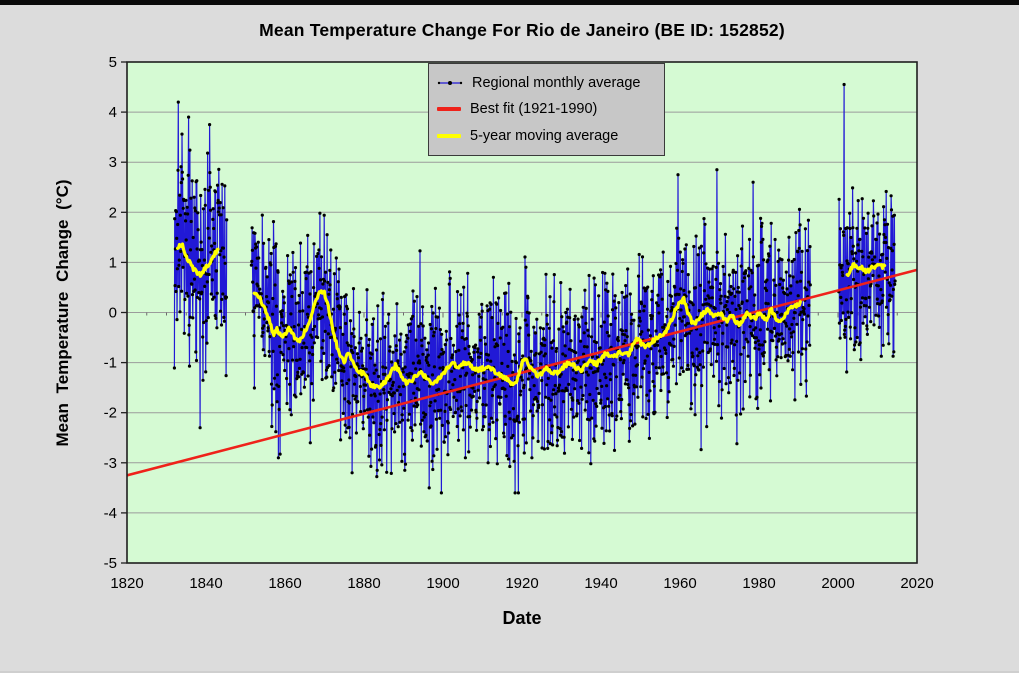  Describe the element at coordinates (110, 413) in the screenshot. I see `y-tick-label: -2` at that location.